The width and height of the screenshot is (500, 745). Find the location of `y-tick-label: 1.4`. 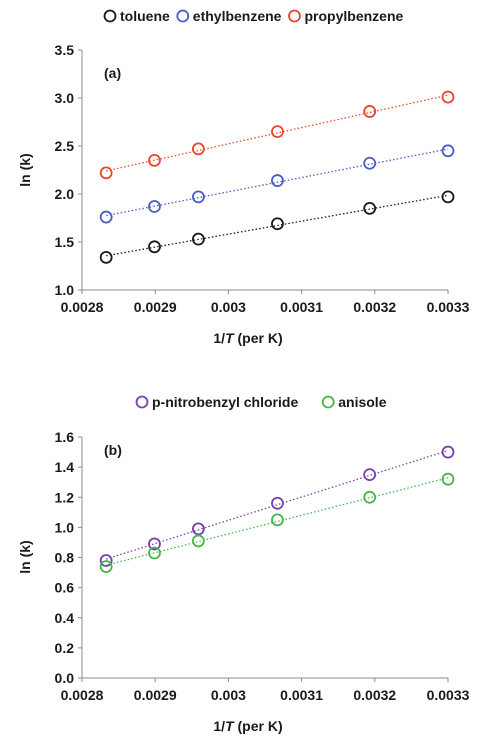

y-tick-label: 1.4 is located at coordinates (65, 467).